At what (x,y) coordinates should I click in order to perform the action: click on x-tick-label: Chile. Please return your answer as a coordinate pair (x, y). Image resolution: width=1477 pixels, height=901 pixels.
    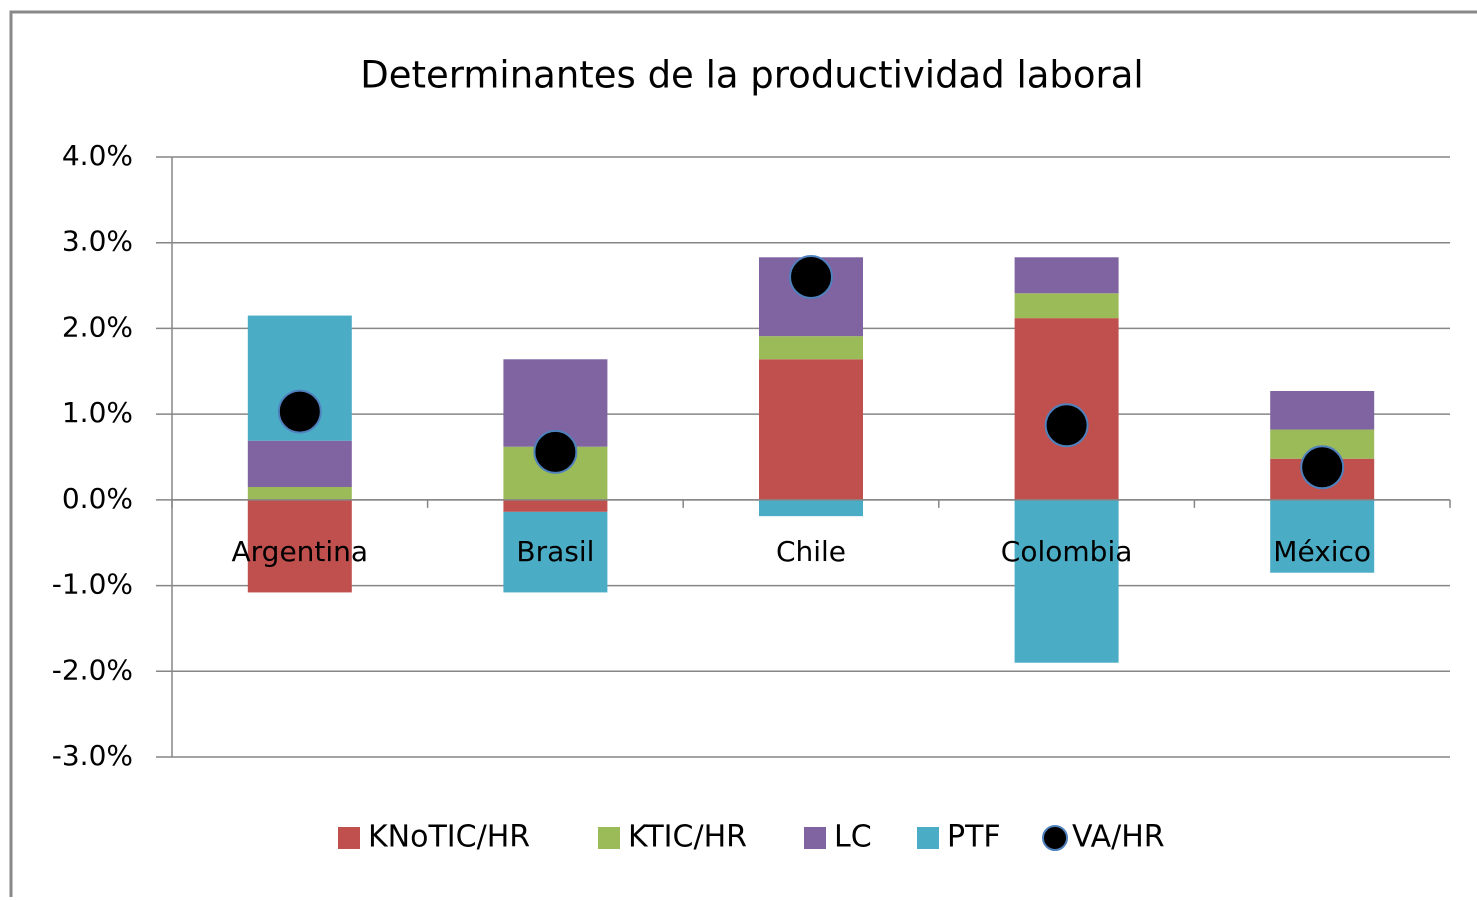
    Looking at the image, I should click on (811, 551).